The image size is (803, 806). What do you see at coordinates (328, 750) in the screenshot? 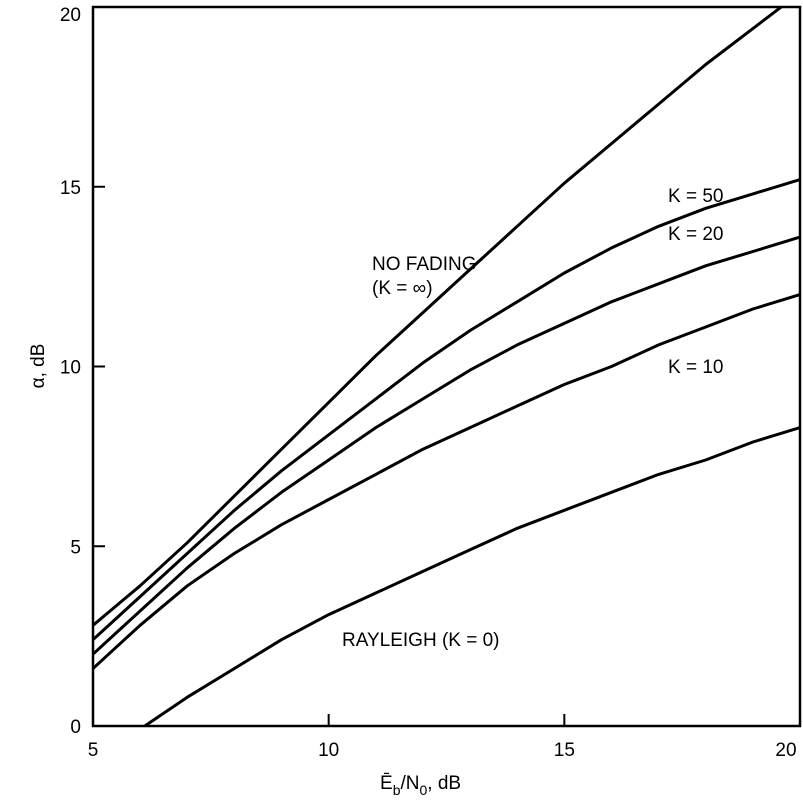
I see `x-tick-label-10: 10` at bounding box center [328, 750].